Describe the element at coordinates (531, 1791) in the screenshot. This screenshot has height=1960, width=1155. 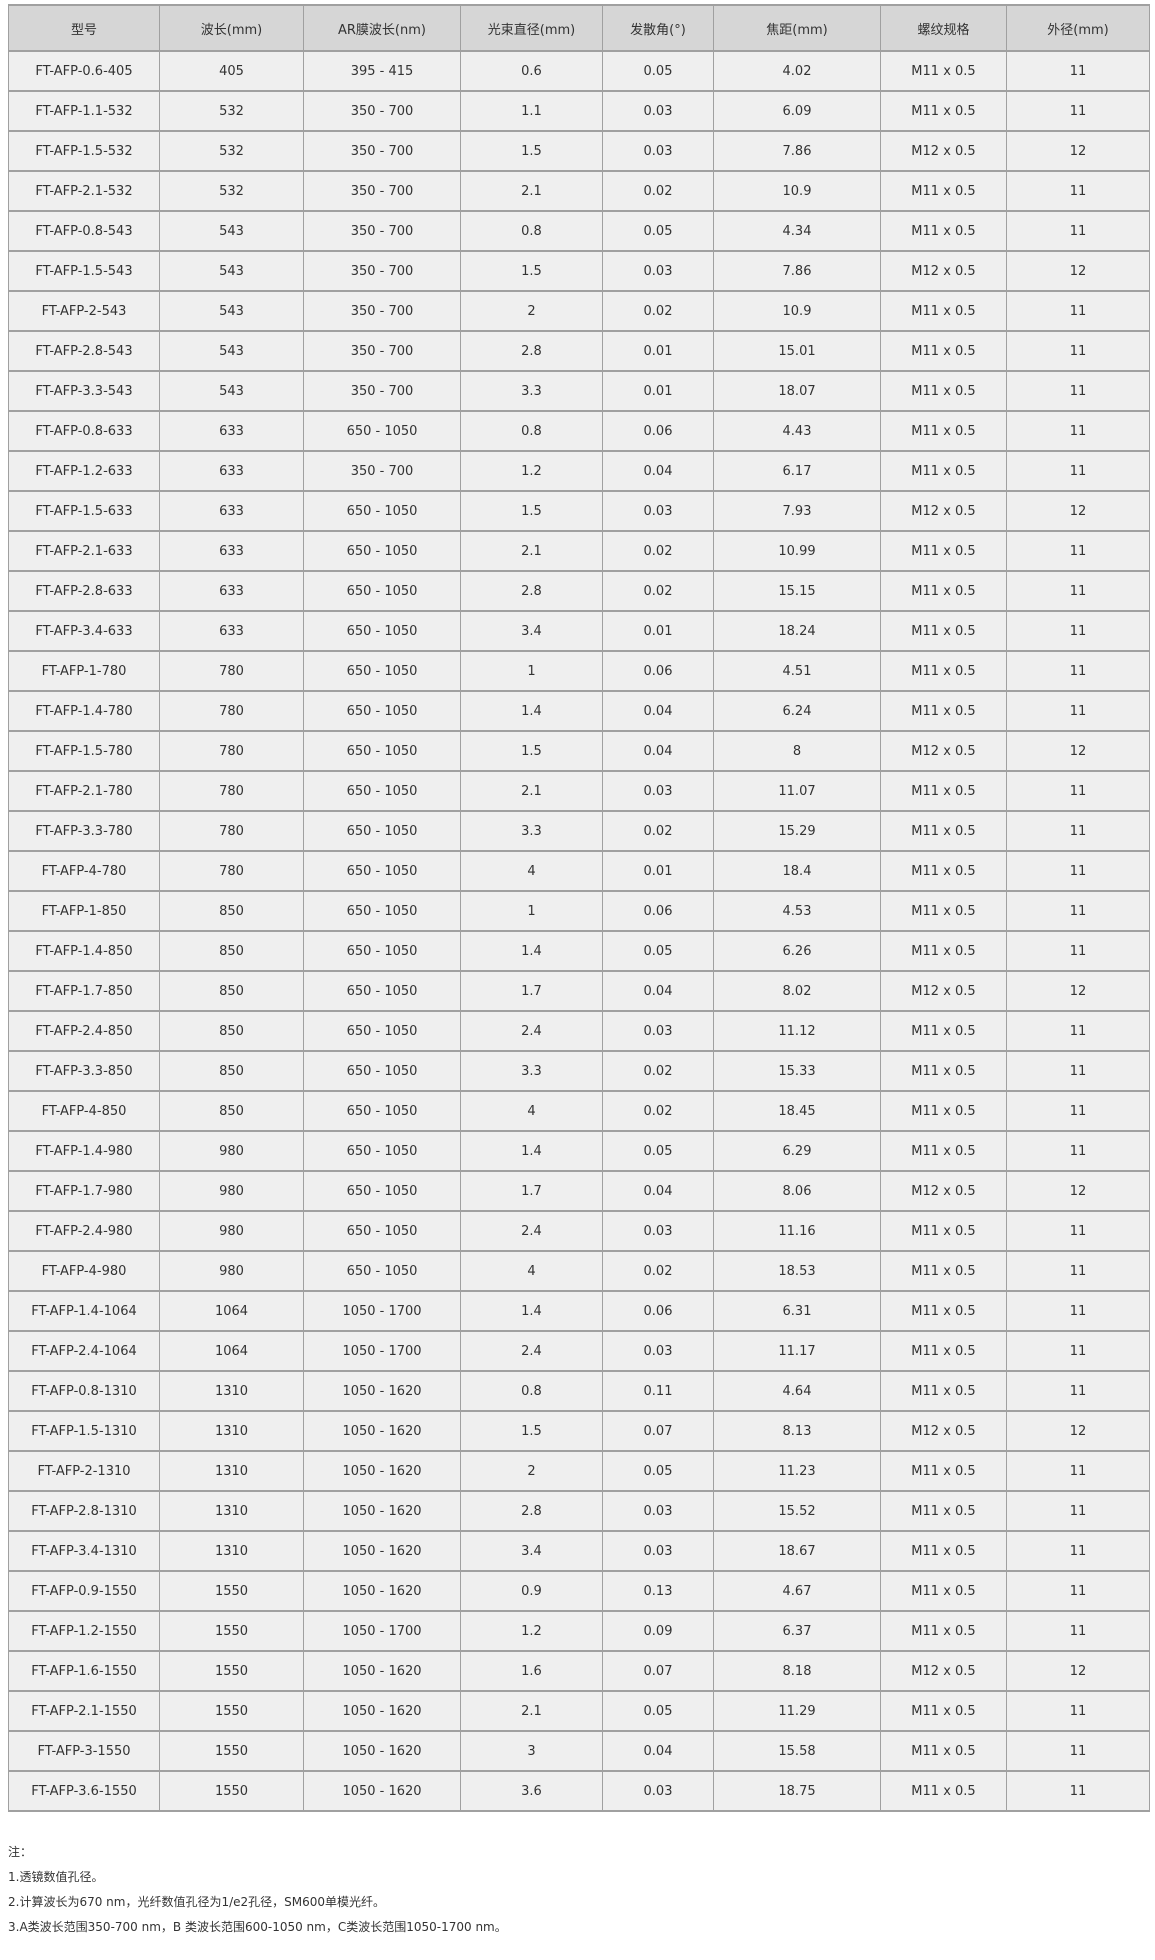
I see `table-cell: 3.6` at that location.